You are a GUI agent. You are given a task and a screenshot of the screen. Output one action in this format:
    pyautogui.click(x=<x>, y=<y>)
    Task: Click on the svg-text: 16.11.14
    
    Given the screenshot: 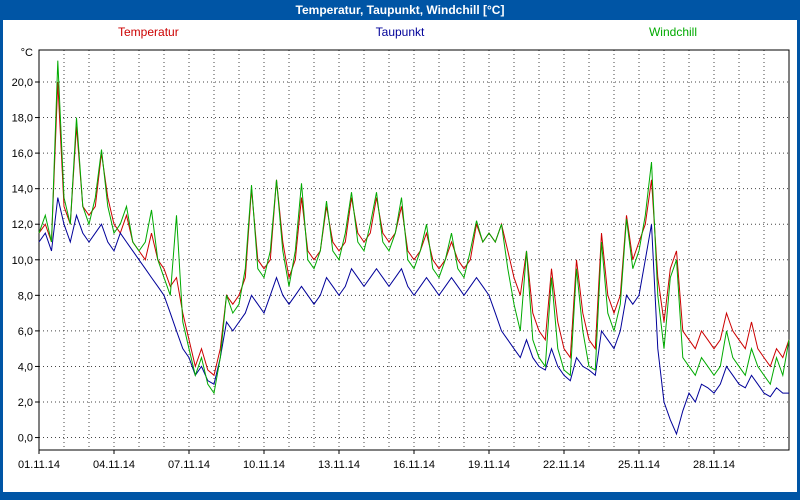 What is the action you would take?
    pyautogui.click(x=414, y=465)
    